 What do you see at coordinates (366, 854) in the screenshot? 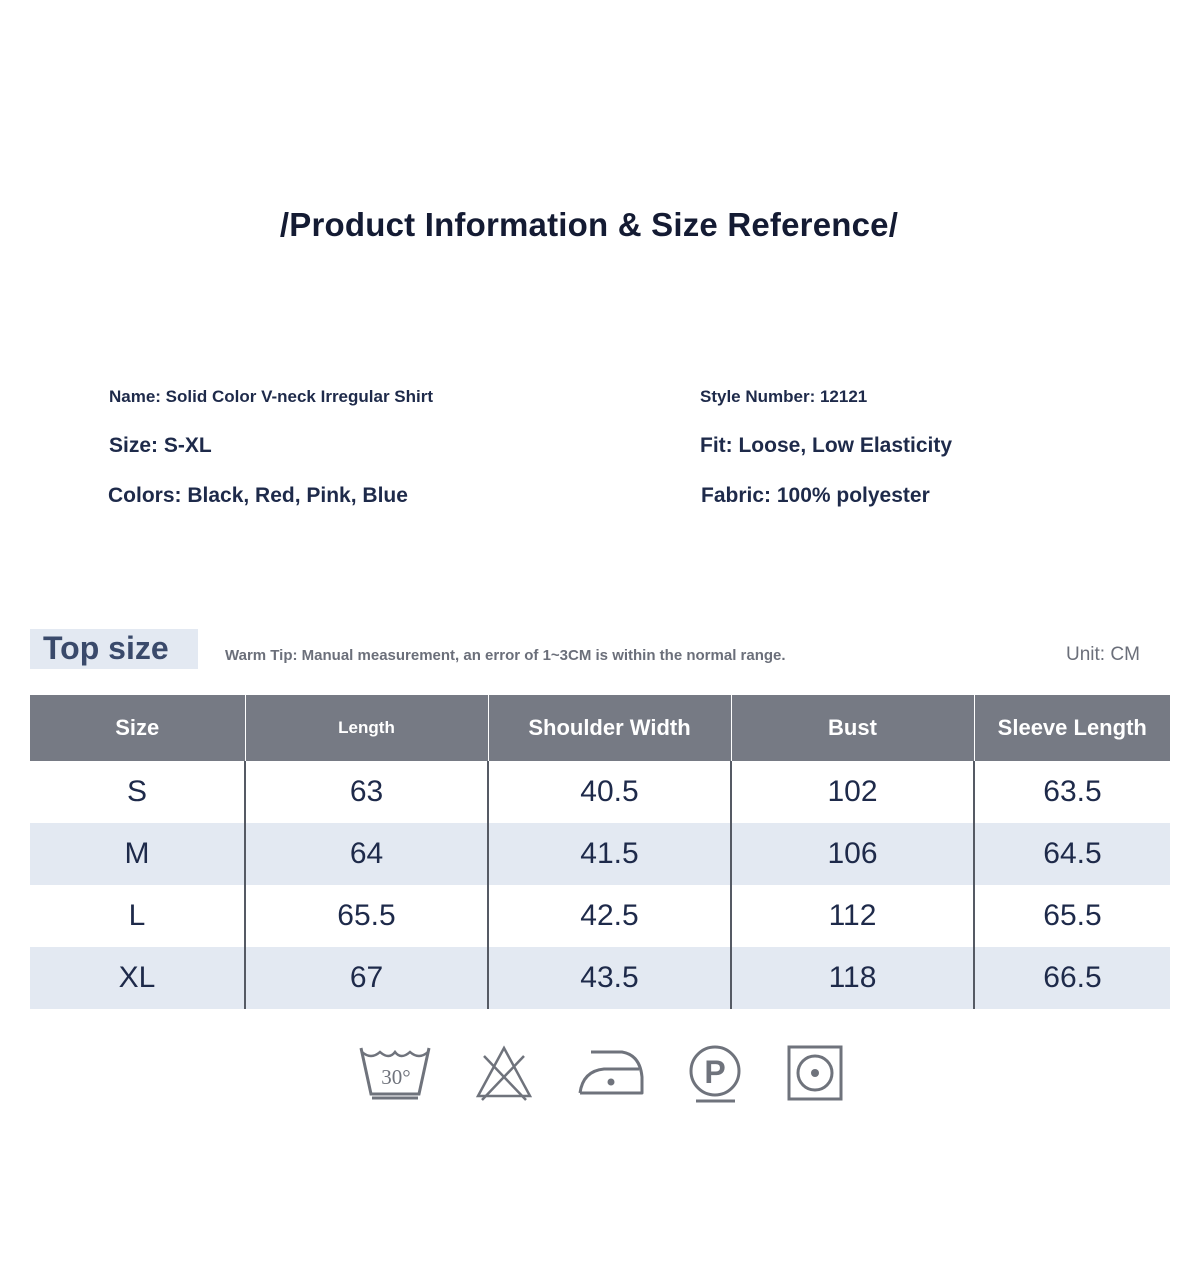
I see `cell-length: 64` at bounding box center [366, 854].